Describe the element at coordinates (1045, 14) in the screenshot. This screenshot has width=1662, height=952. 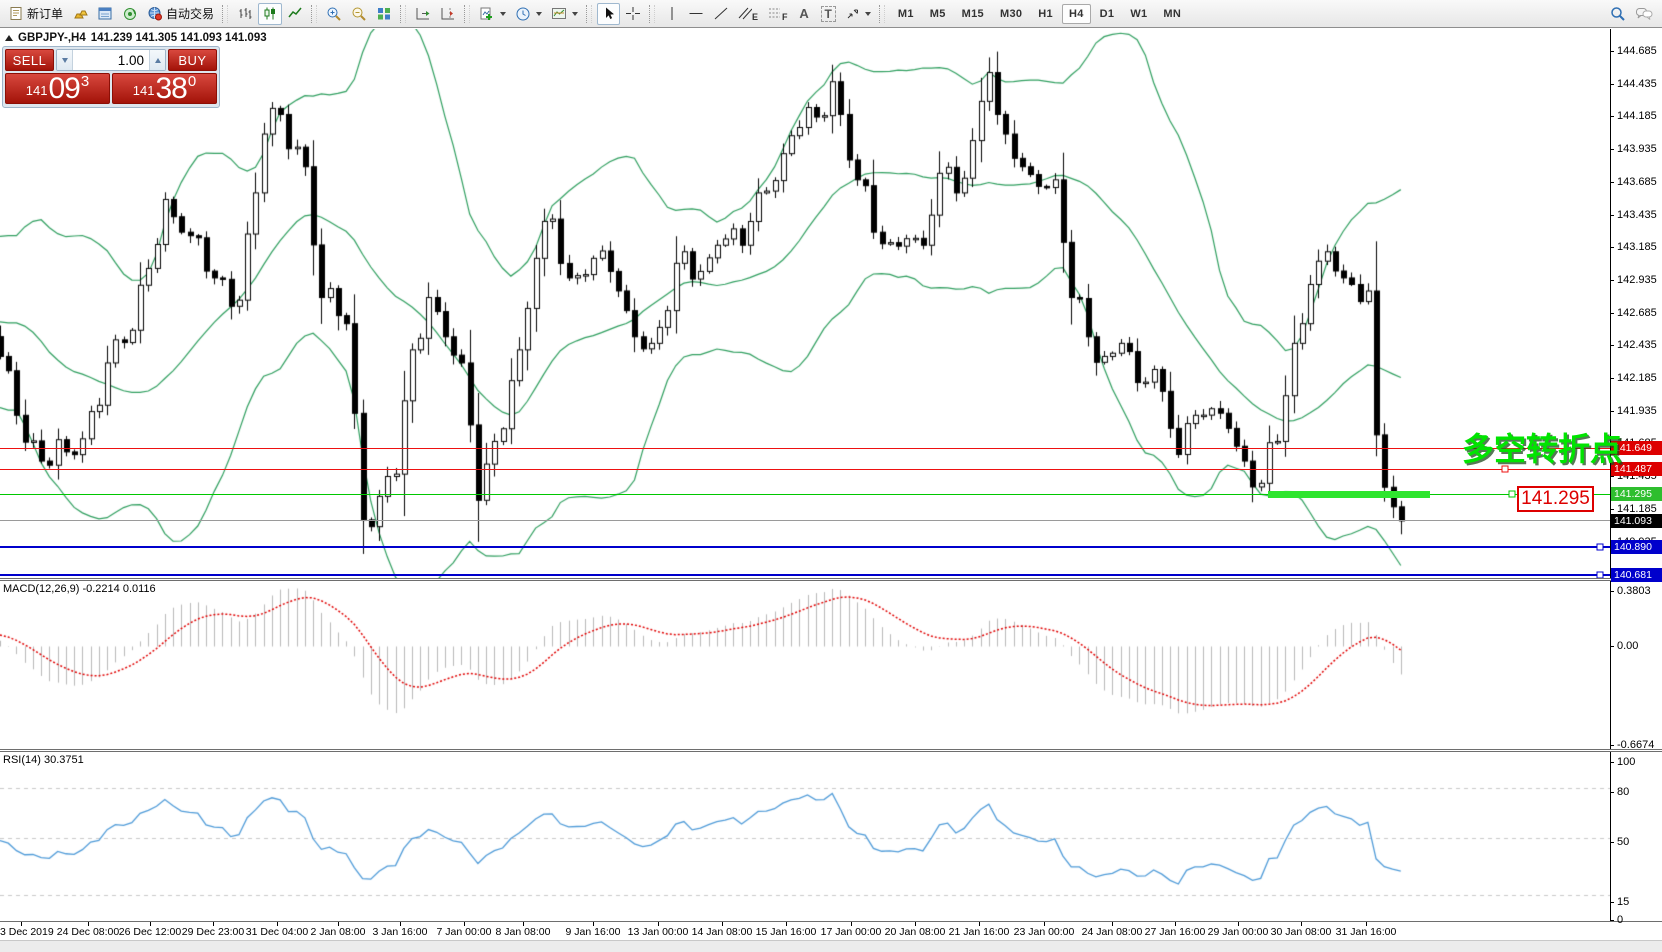
I see `timeframe-h1-button: H1` at that location.